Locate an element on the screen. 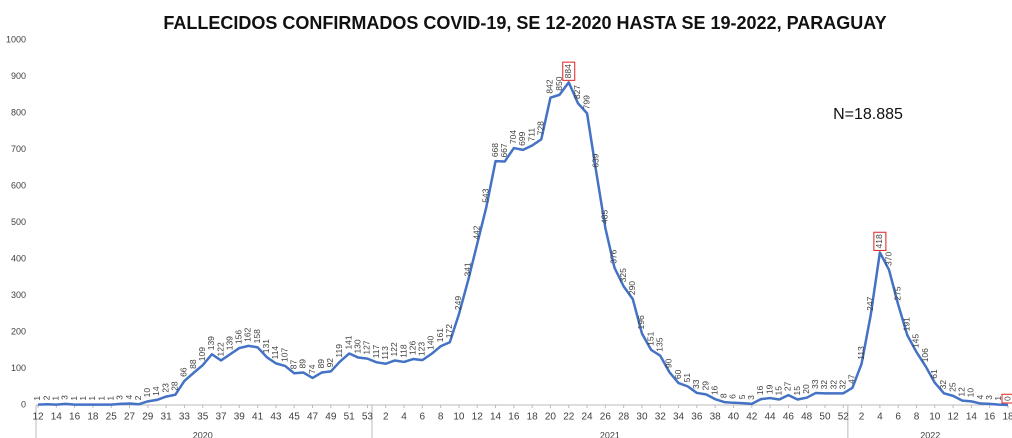  data-label: 639 is located at coordinates (595, 160).